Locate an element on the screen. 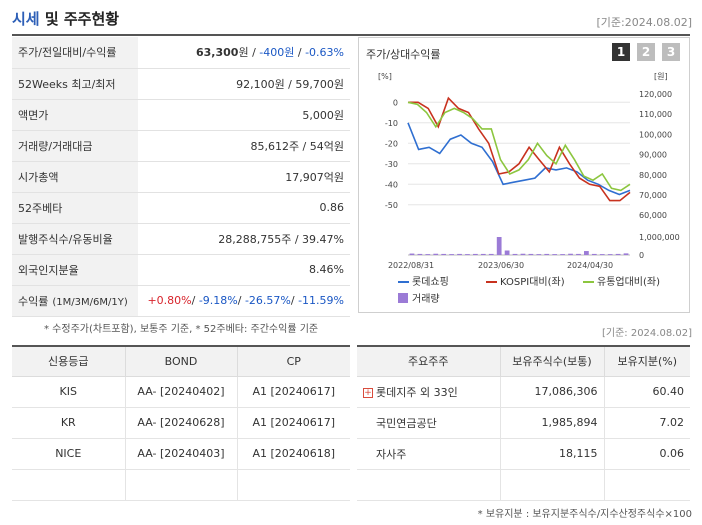  price-value-text: 5,000원 is located at coordinates (323, 115).